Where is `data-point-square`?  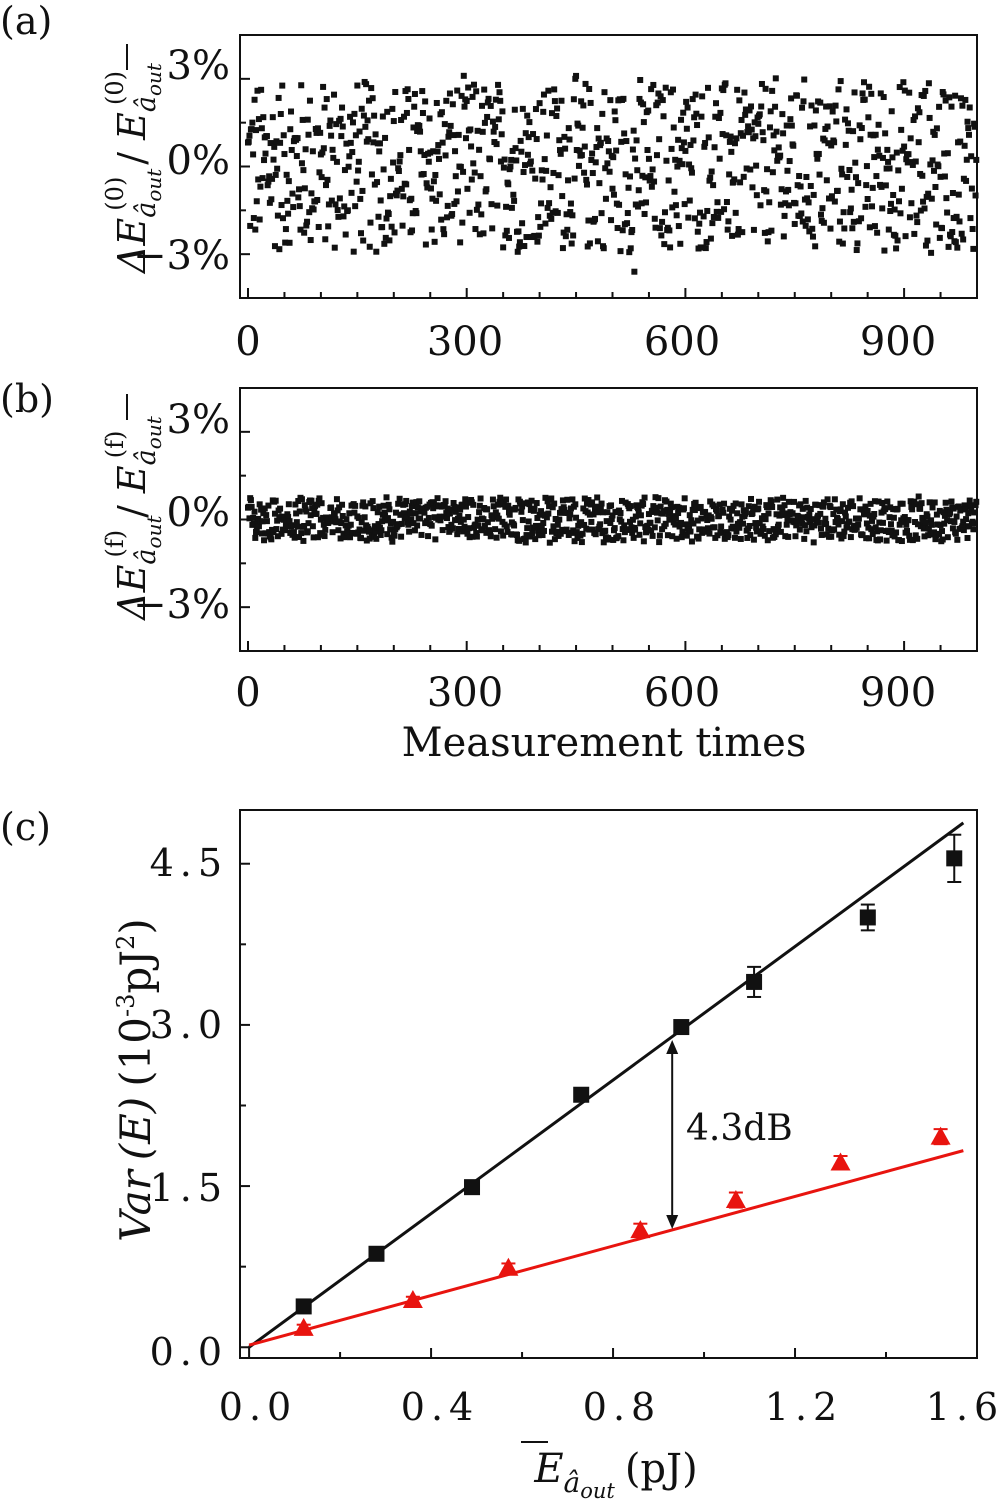 data-point-square is located at coordinates (867, 917).